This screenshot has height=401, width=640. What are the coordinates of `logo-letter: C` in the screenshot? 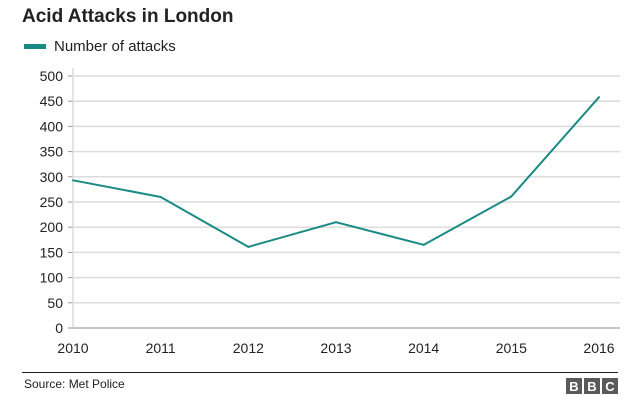 It's located at (610, 386).